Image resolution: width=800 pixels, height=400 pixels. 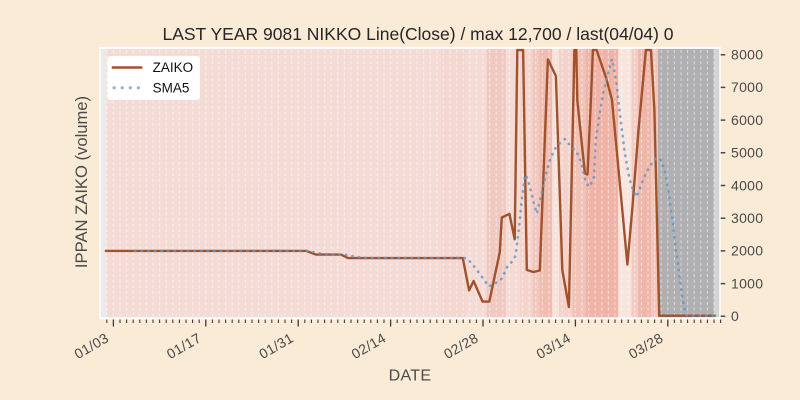 What do you see at coordinates (81, 182) in the screenshot?
I see `svg-text: IPPAN ZAIKO (volume)` at bounding box center [81, 182].